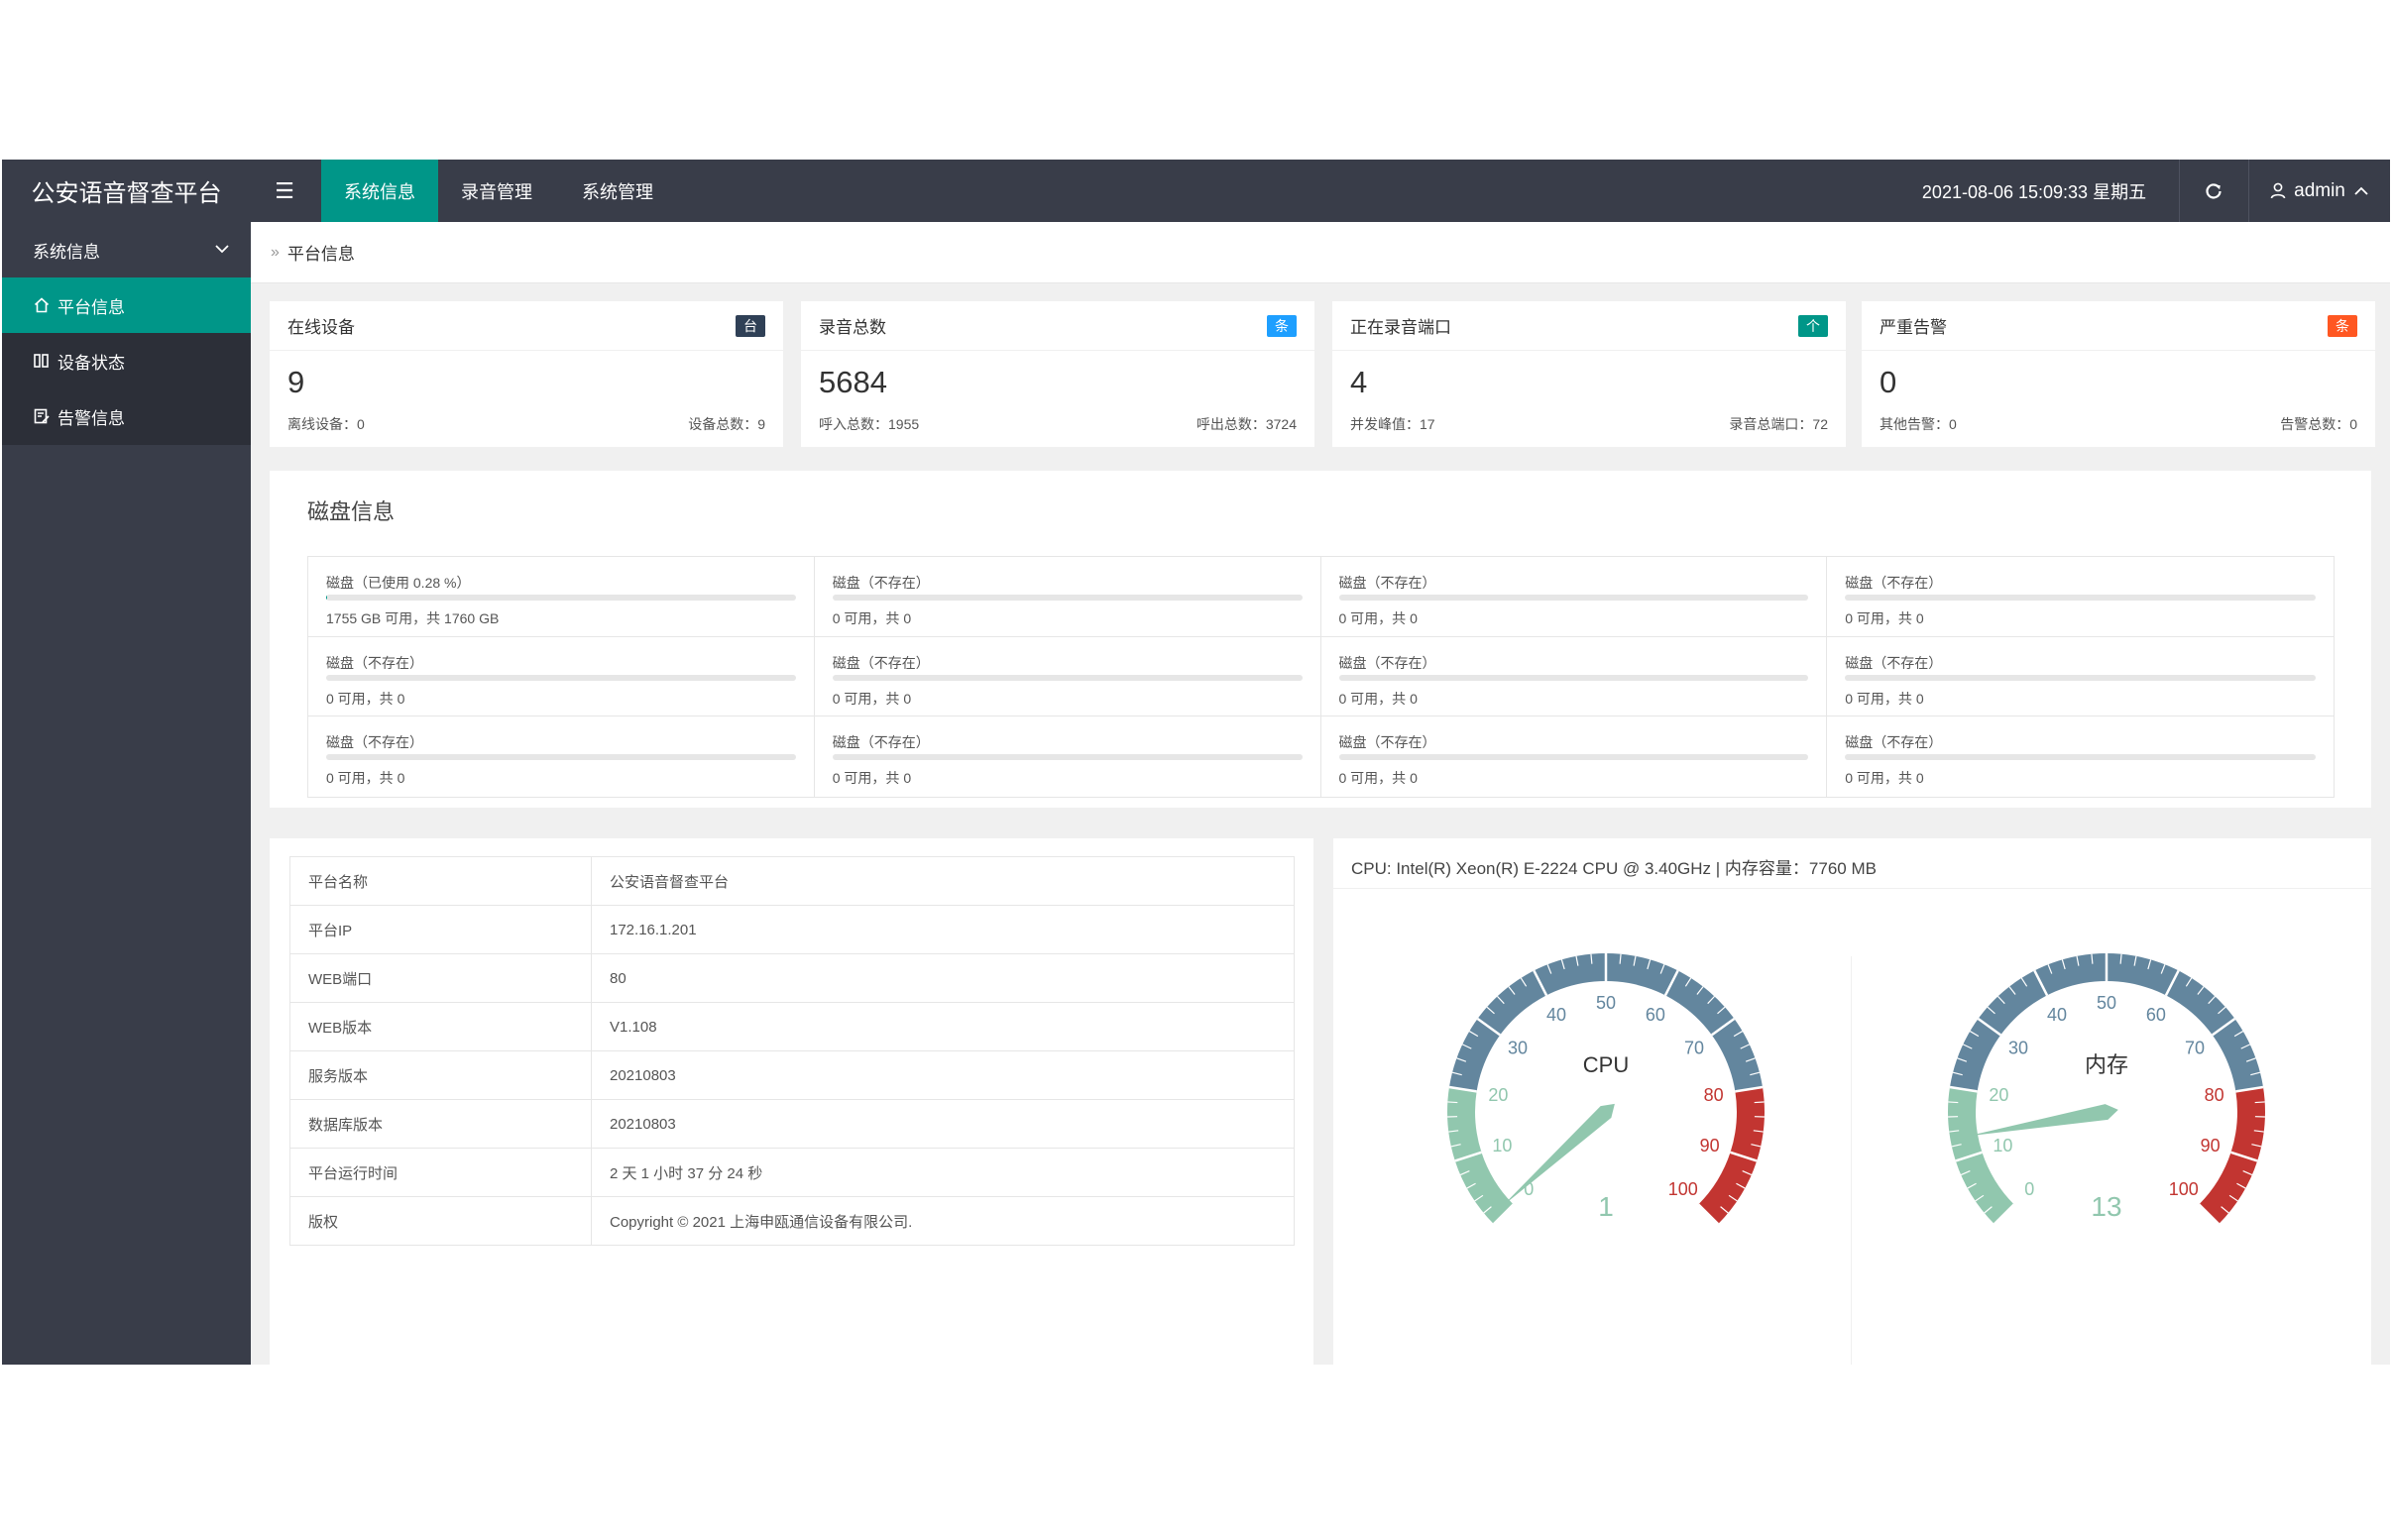  I want to click on gauge-tick-label: 60, so click(2156, 1015).